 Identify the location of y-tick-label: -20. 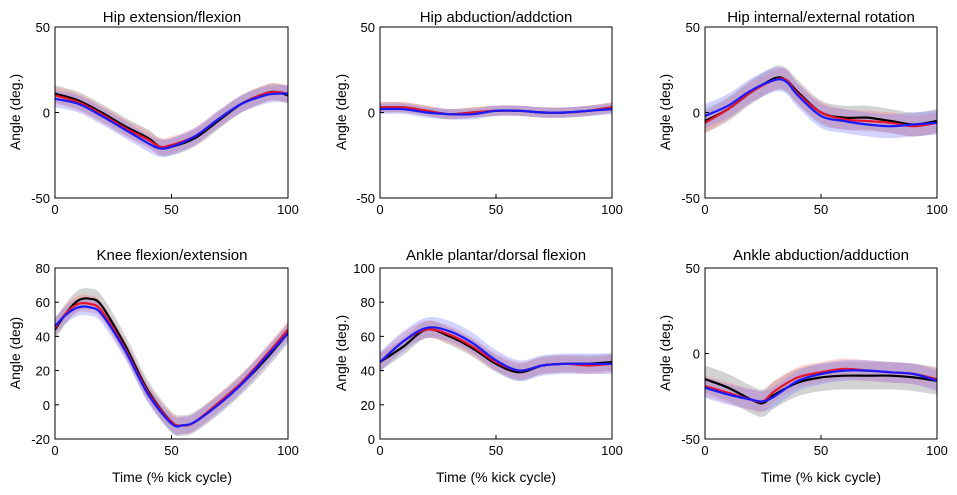
(40, 439).